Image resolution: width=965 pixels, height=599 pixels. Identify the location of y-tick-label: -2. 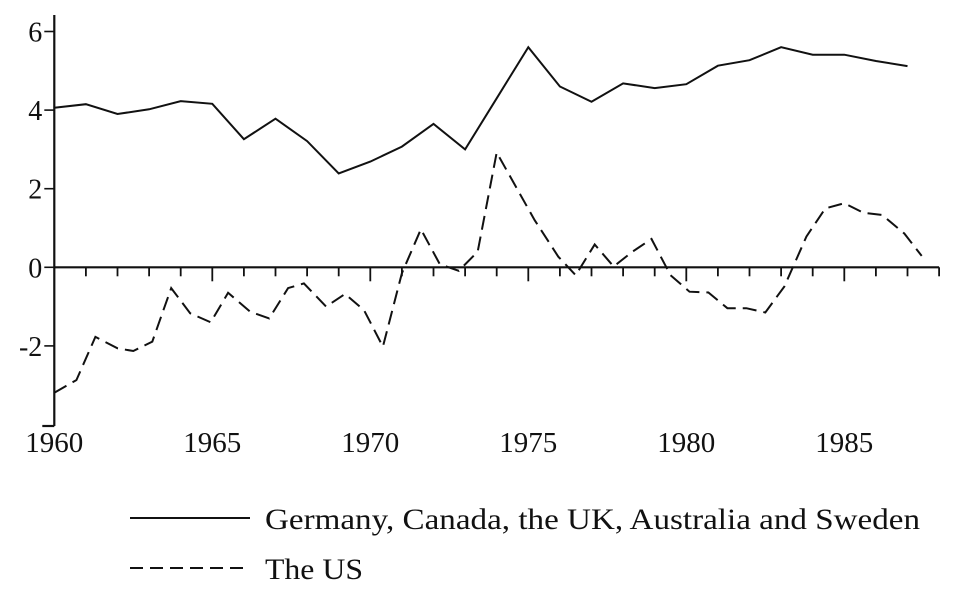
(30, 347).